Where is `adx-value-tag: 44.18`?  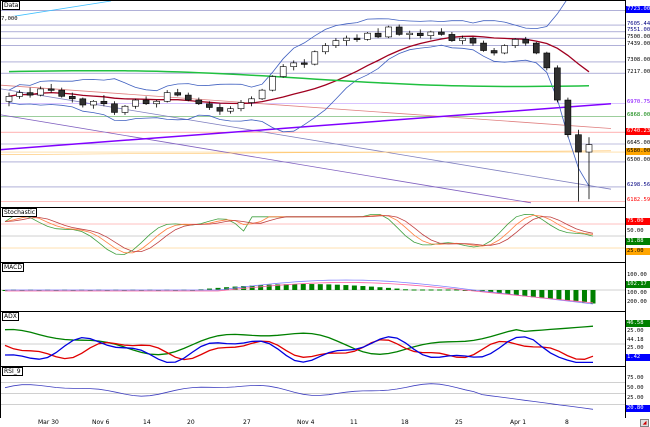
adx-value-tag: 44.18 is located at coordinates (638, 340).